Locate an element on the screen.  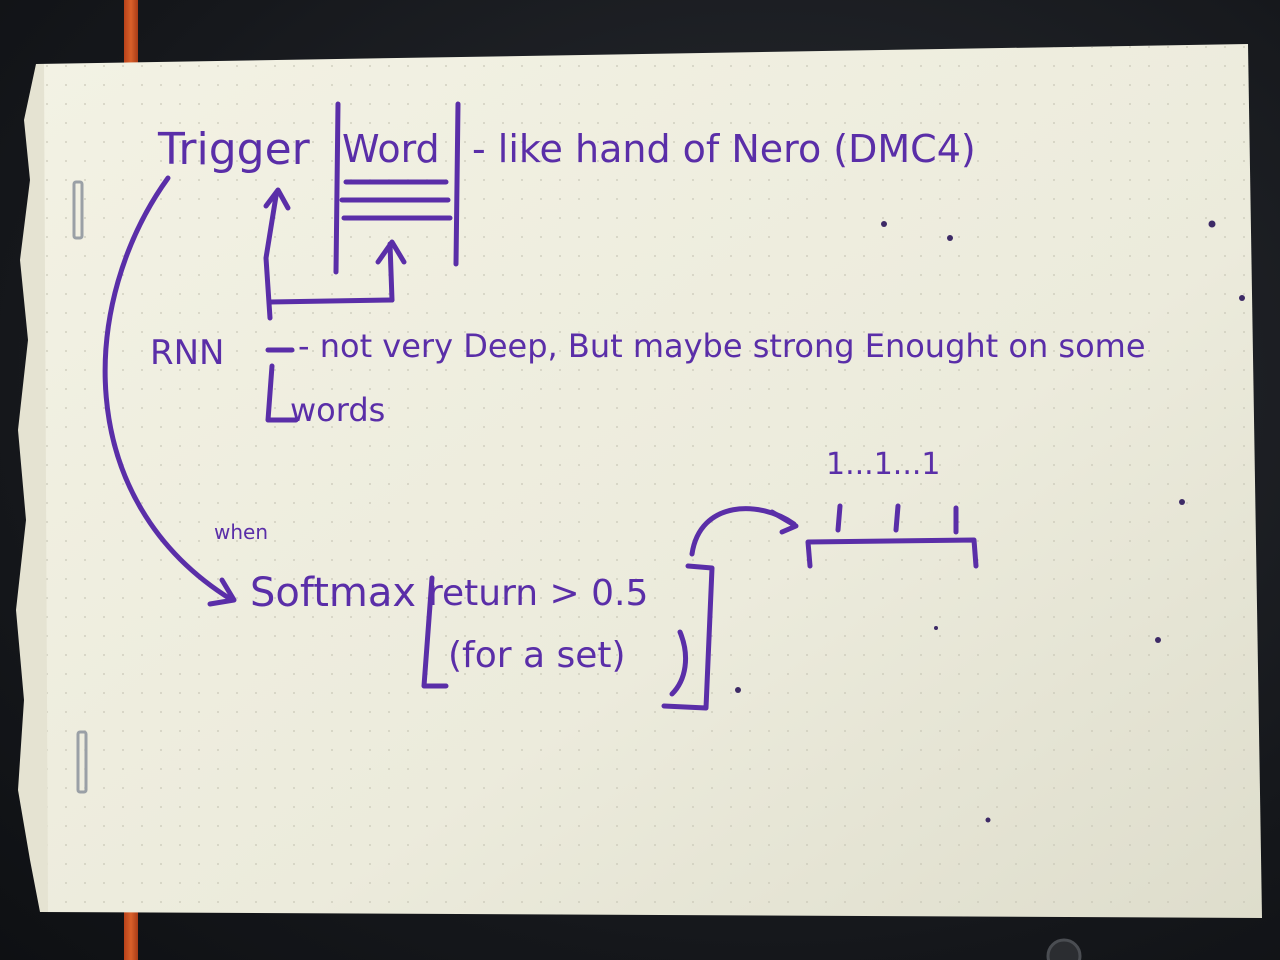
word-box-left is located at coordinates (337, 188).